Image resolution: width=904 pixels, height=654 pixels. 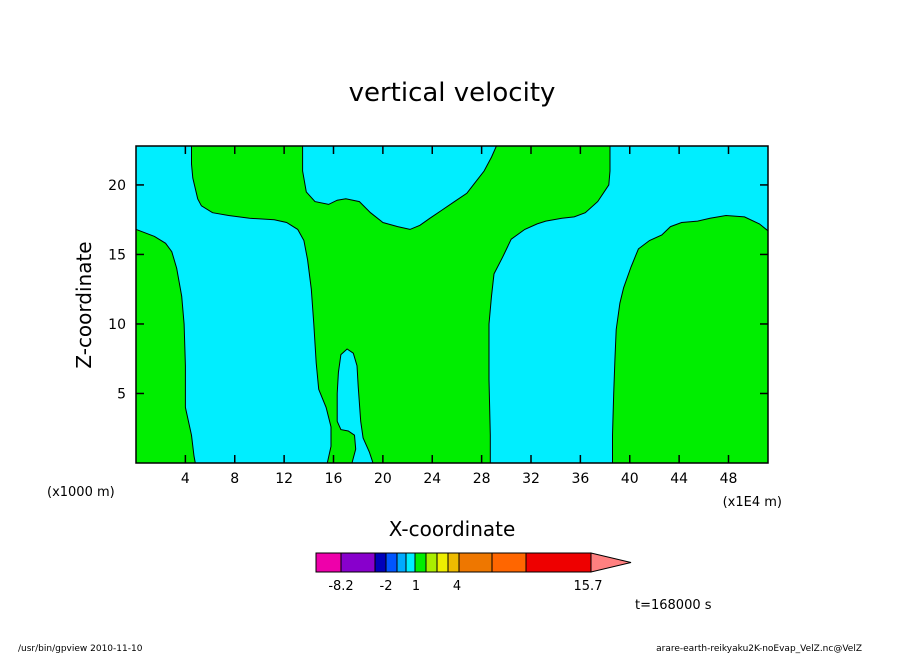 What do you see at coordinates (166, 345) in the screenshot?
I see `contour-region-green-left` at bounding box center [166, 345].